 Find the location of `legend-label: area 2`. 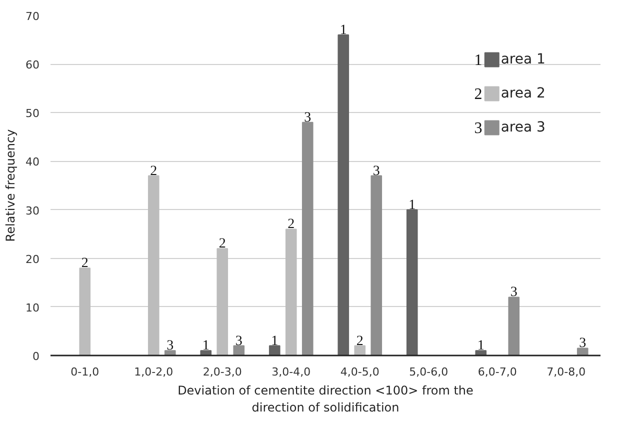

legend-label: area 2 is located at coordinates (523, 94).